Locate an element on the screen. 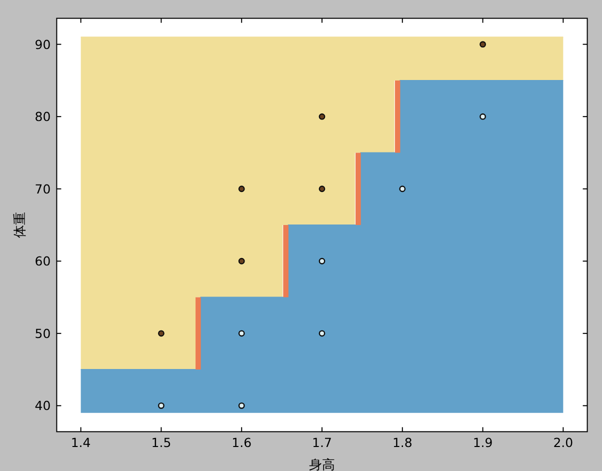  x-tick-label: 1.5 is located at coordinates (161, 442).